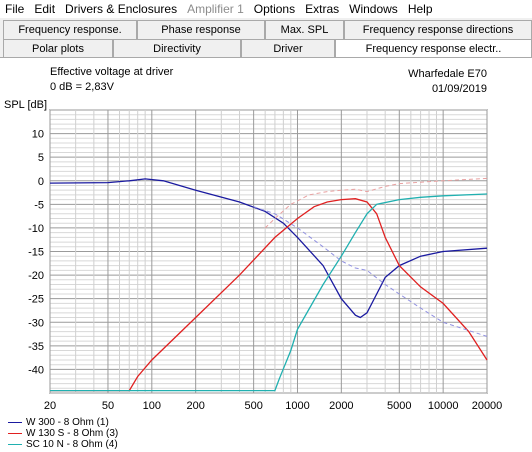  What do you see at coordinates (38, 135) in the screenshot?
I see `y-tick-label: 10` at bounding box center [38, 135].